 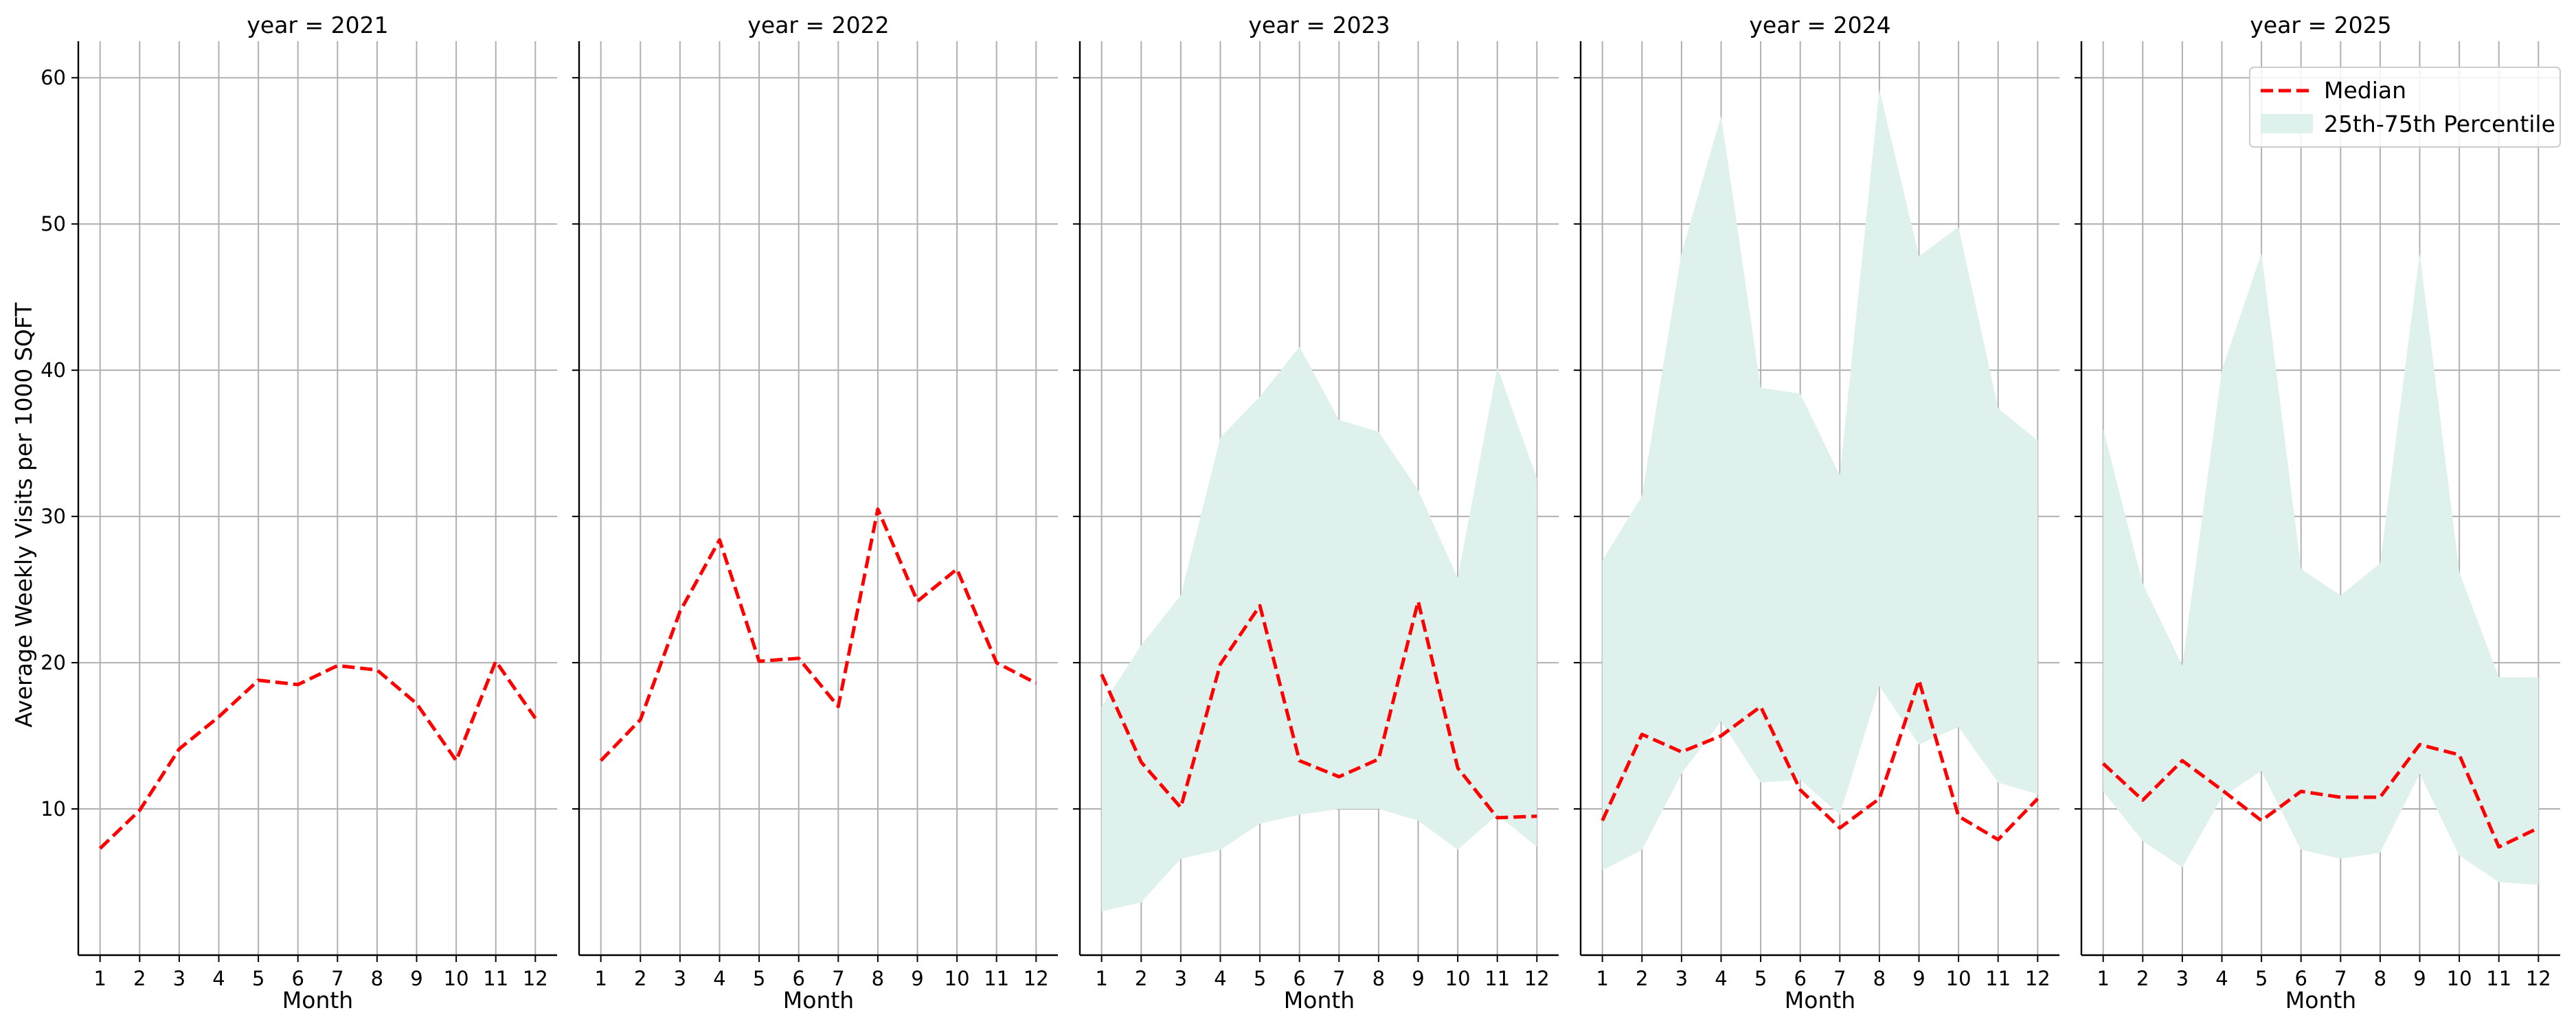 What do you see at coordinates (1319, 25) in the screenshot?
I see `panel-title: year = 2023` at bounding box center [1319, 25].